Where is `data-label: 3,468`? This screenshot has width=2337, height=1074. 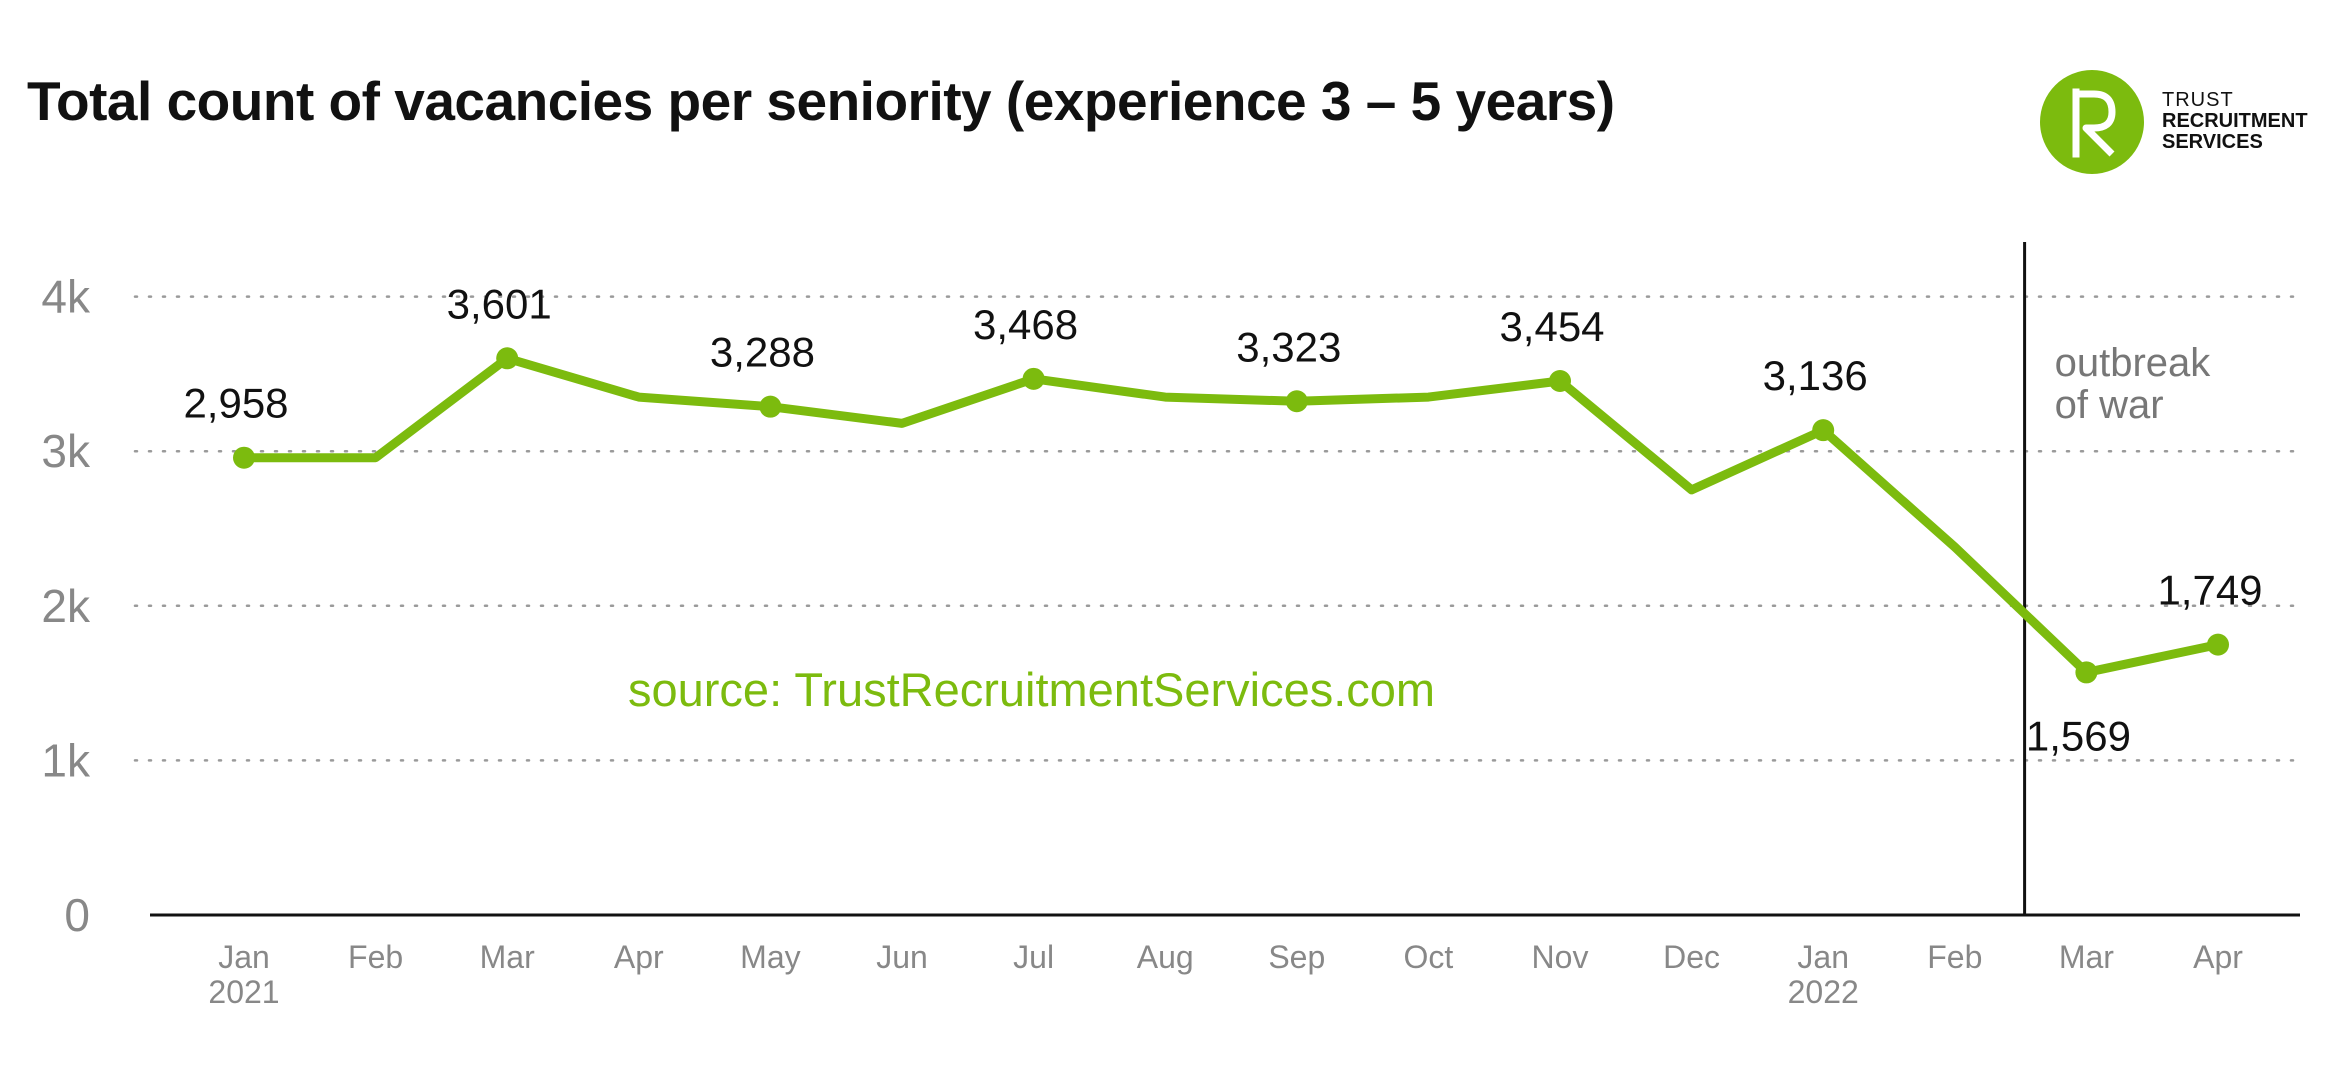
data-label: 3,468 is located at coordinates (1025, 324).